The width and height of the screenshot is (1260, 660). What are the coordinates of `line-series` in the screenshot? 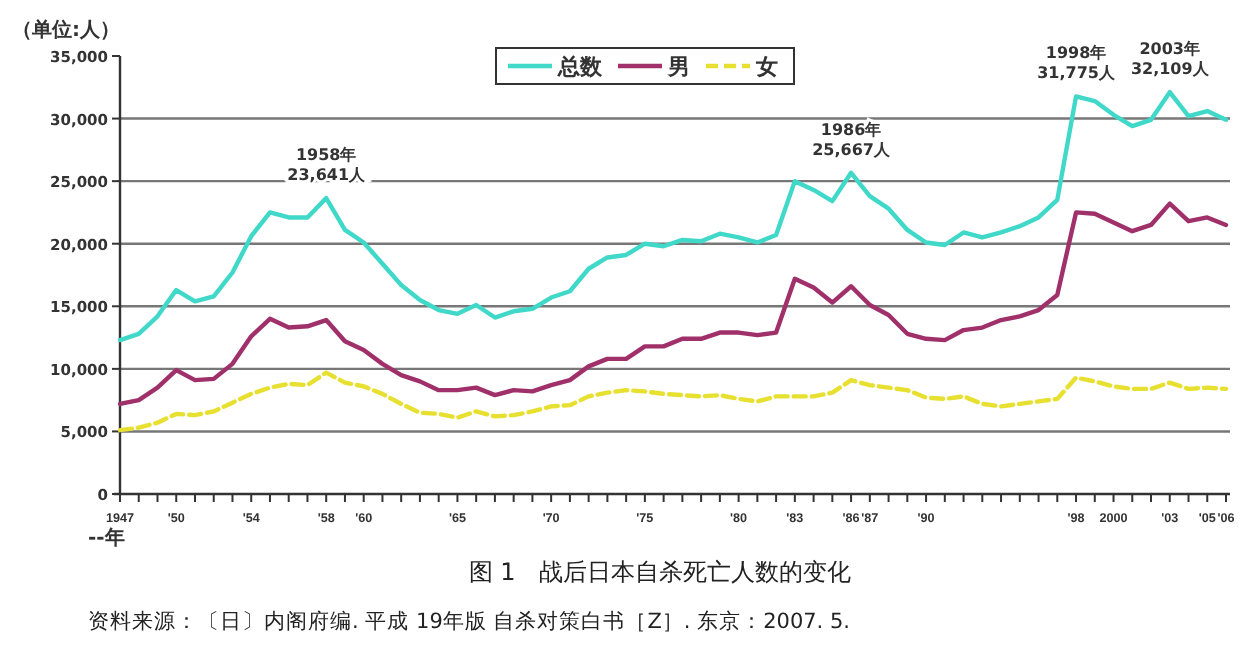 It's located at (673, 401).